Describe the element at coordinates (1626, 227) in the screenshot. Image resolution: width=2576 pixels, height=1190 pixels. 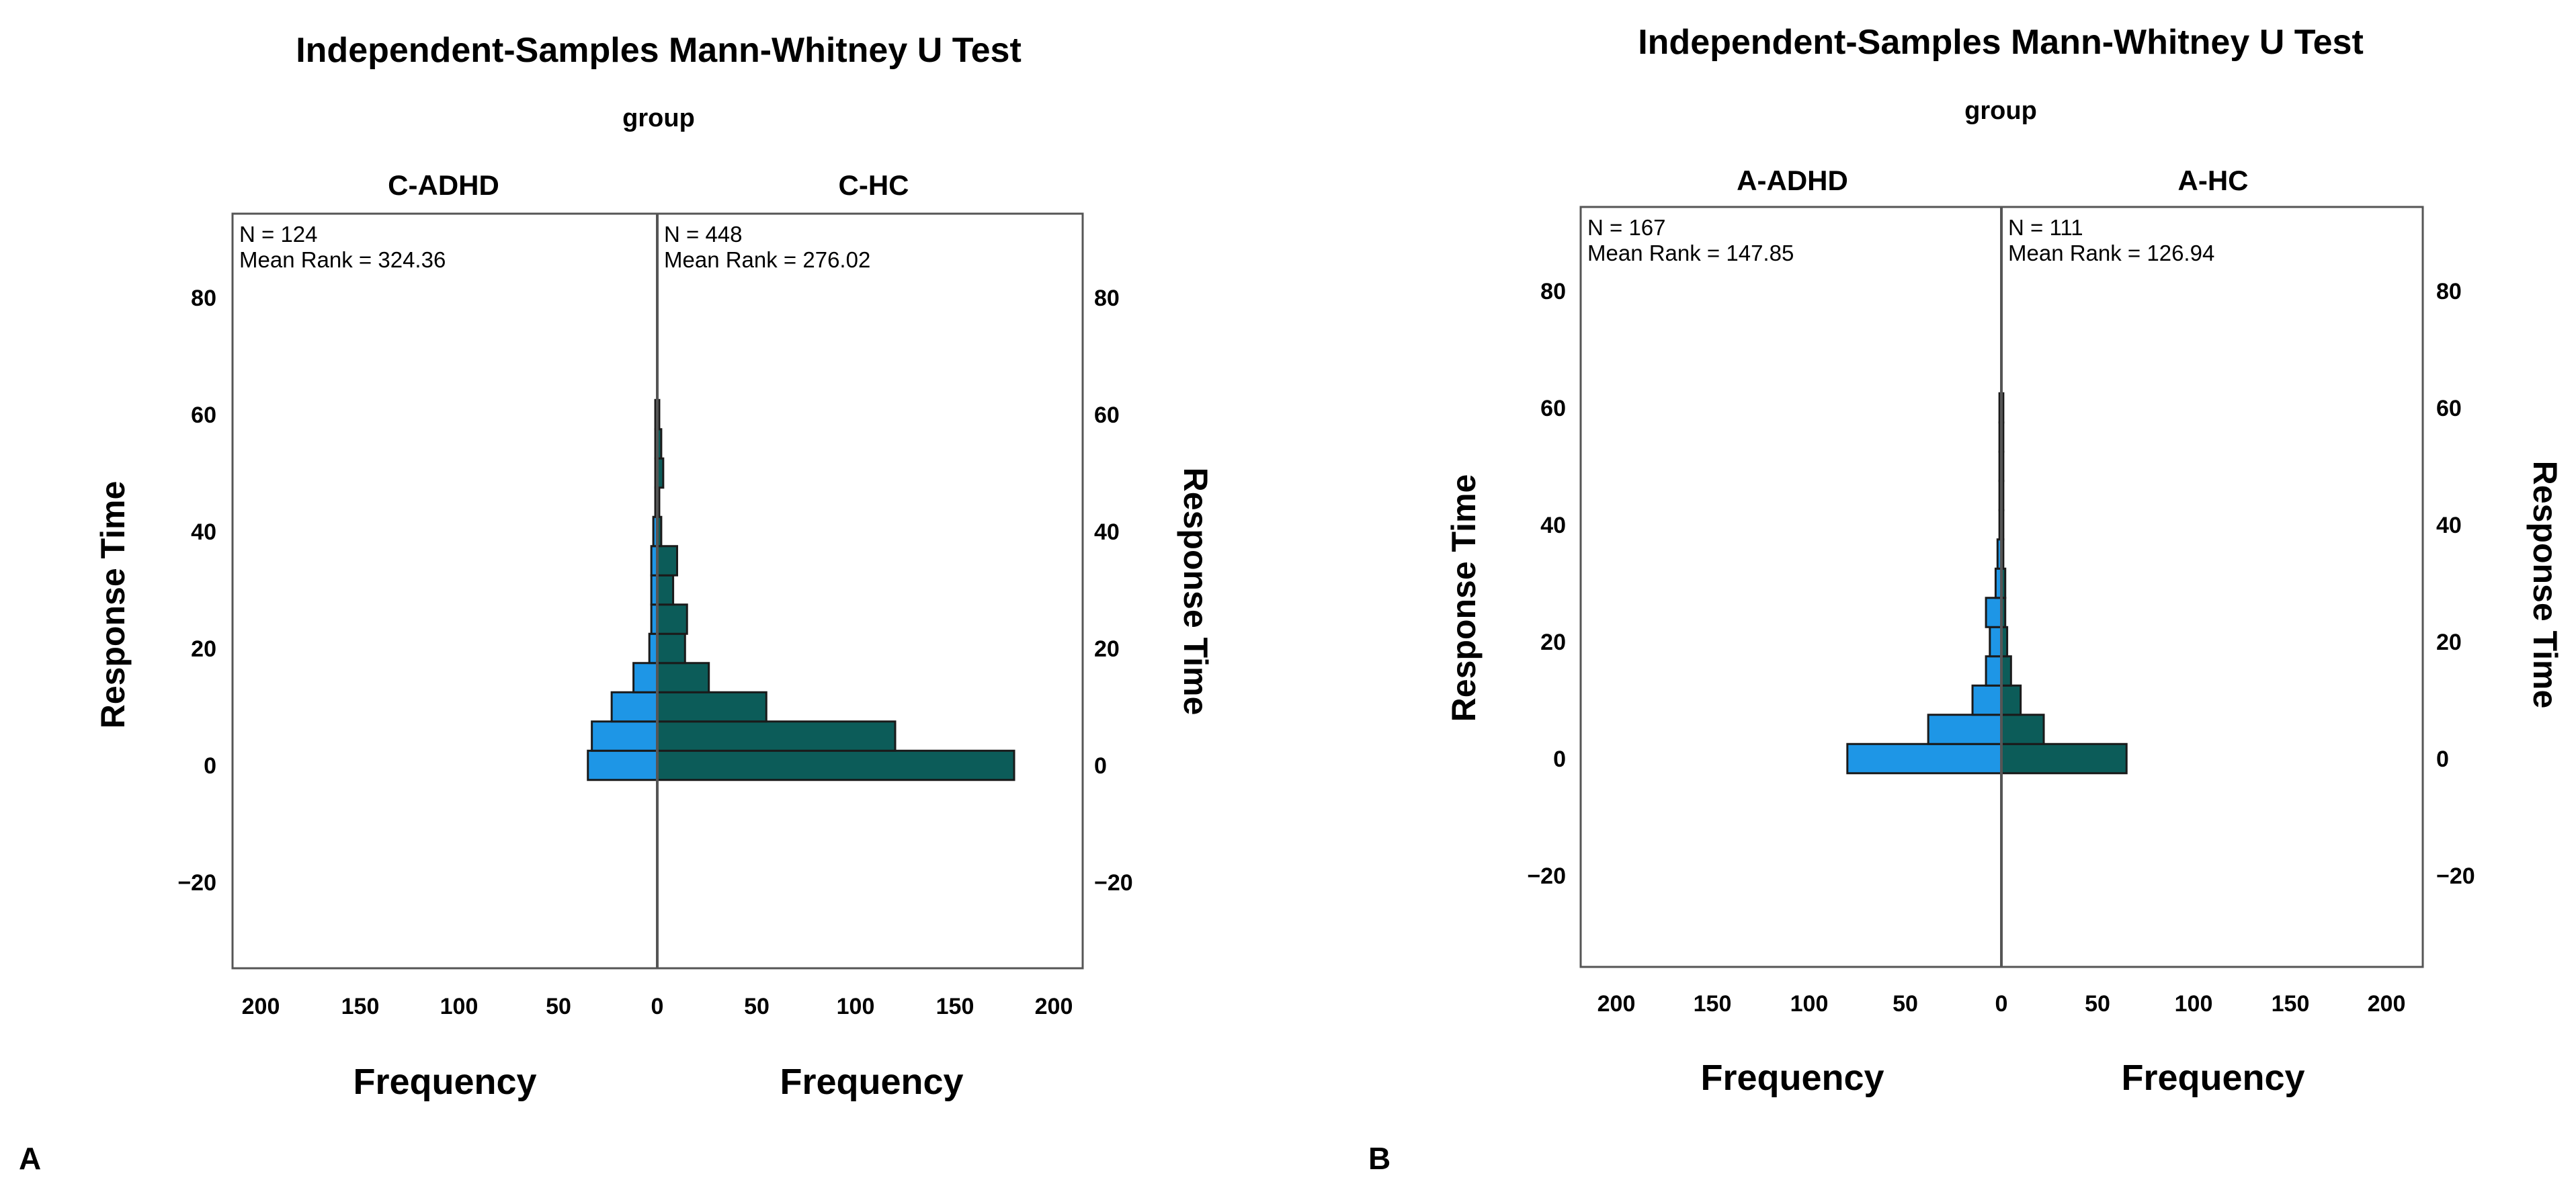
I see `stat-n-left: N = 167` at that location.